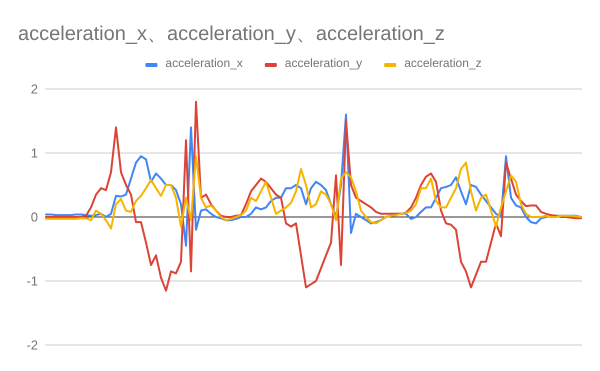 The width and height of the screenshot is (600, 371). What do you see at coordinates (32, 281) in the screenshot?
I see `y-tick-label: -1` at bounding box center [32, 281].